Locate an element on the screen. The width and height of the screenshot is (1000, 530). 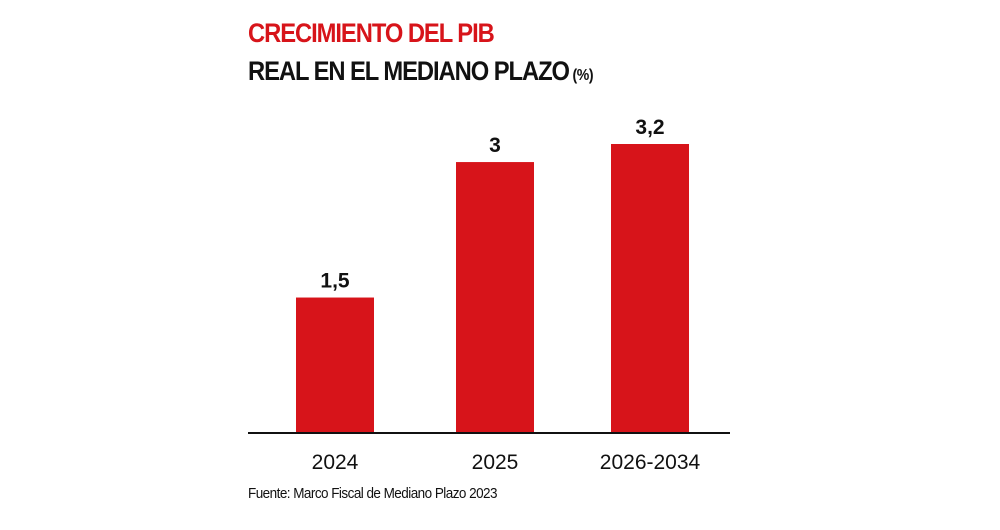
chart-unit: (%) is located at coordinates (583, 75).